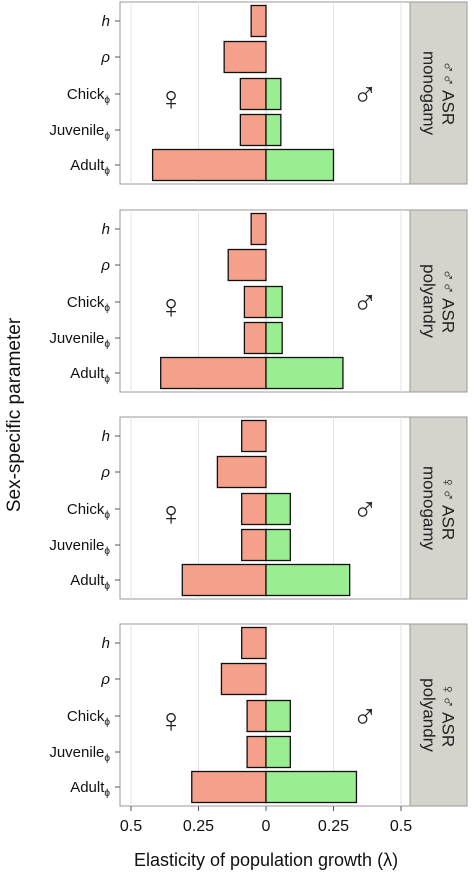 The width and height of the screenshot is (474, 878). I want to click on facet-strip-label: ♂♂ ASRpolyandry, so click(439, 301).